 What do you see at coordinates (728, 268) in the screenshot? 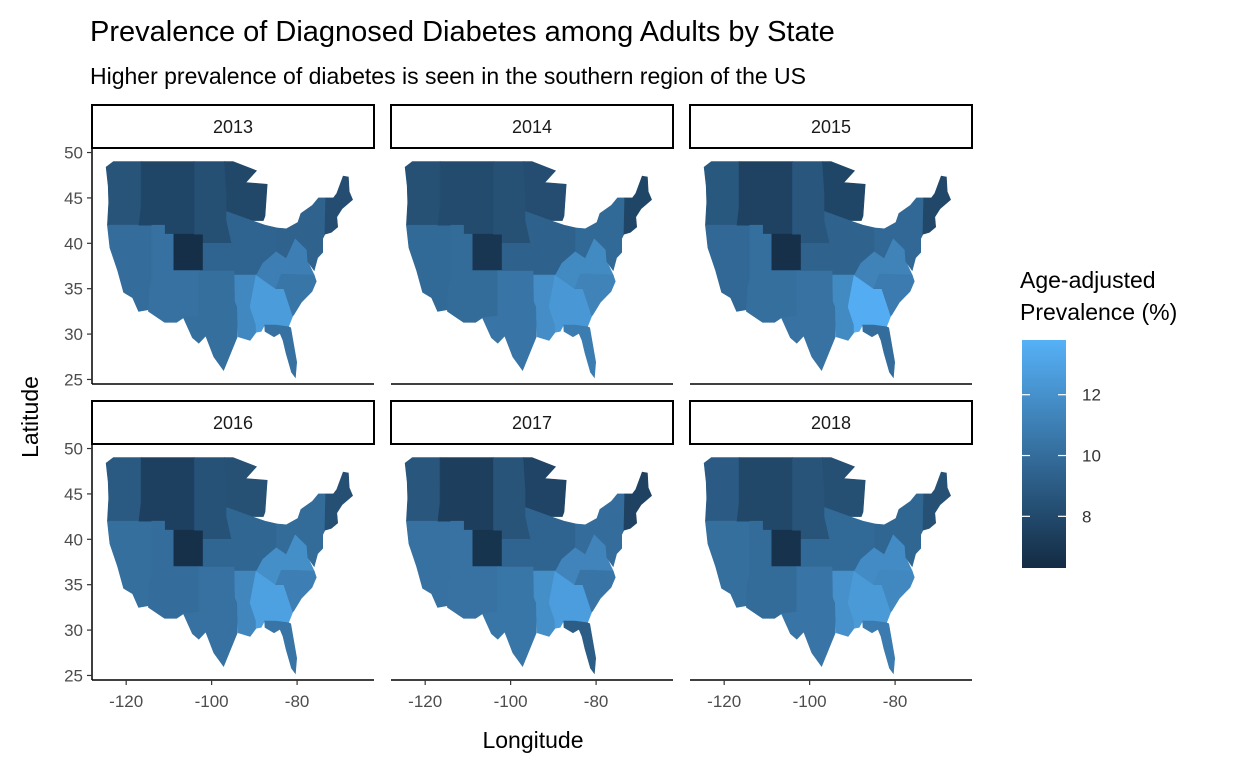
I see `region-california-nevada-2015: California/Nevada: 9.7` at bounding box center [728, 268].